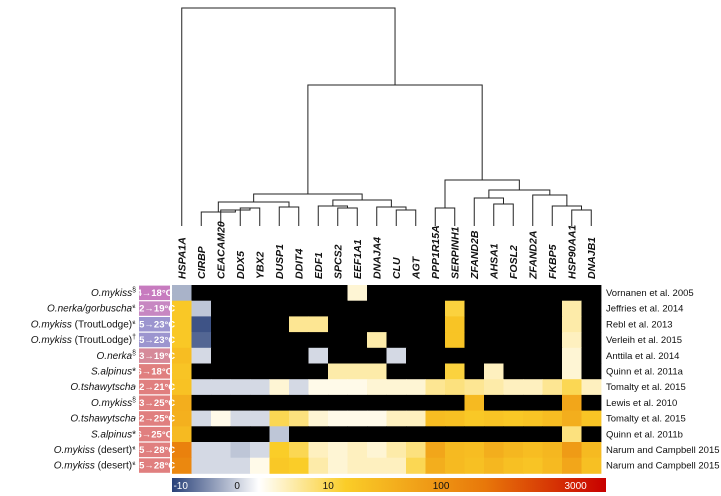 The height and width of the screenshot is (496, 721). Describe the element at coordinates (113, 434) in the screenshot. I see `species-label: S.alpinus*` at that location.